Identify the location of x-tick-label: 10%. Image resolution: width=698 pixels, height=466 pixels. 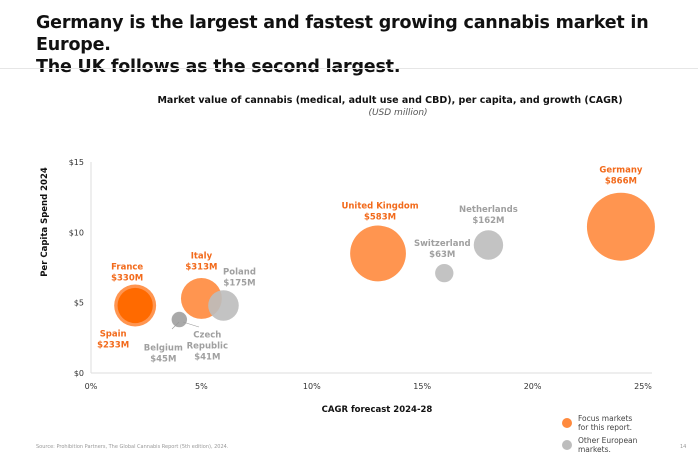
(312, 386).